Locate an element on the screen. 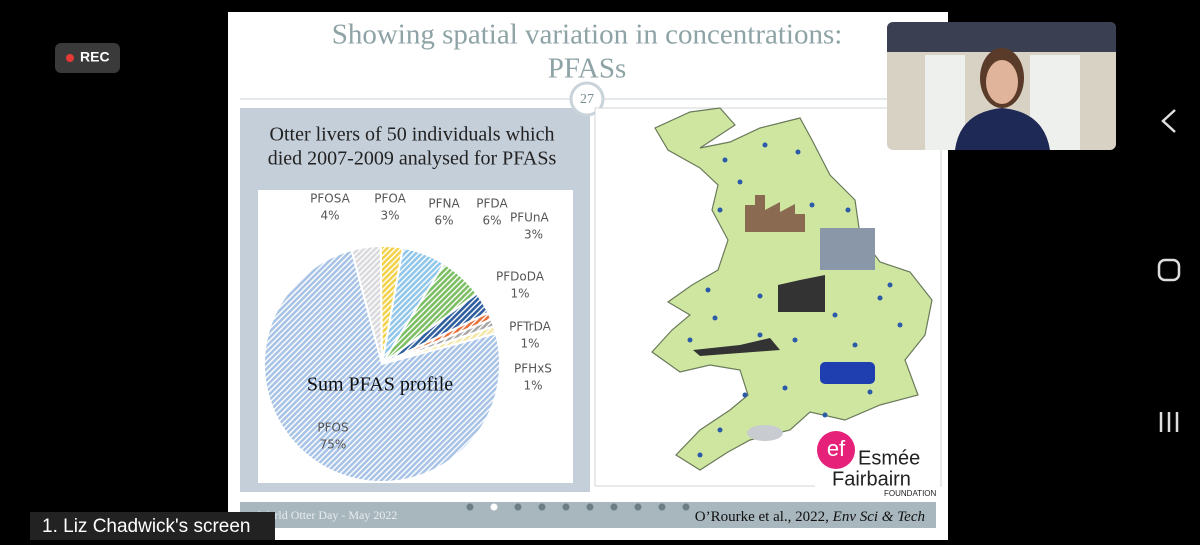 The image size is (1200, 545). screen-label: 1. Liz Chadwick's screen is located at coordinates (146, 526).